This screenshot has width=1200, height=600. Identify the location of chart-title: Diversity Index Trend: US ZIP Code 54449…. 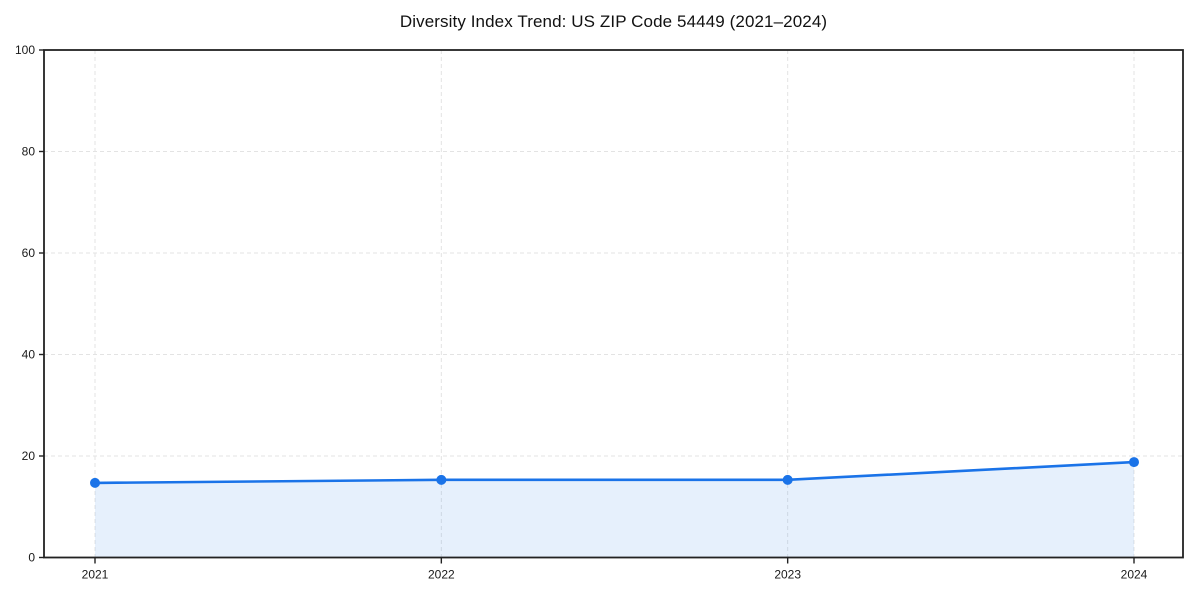
(613, 21).